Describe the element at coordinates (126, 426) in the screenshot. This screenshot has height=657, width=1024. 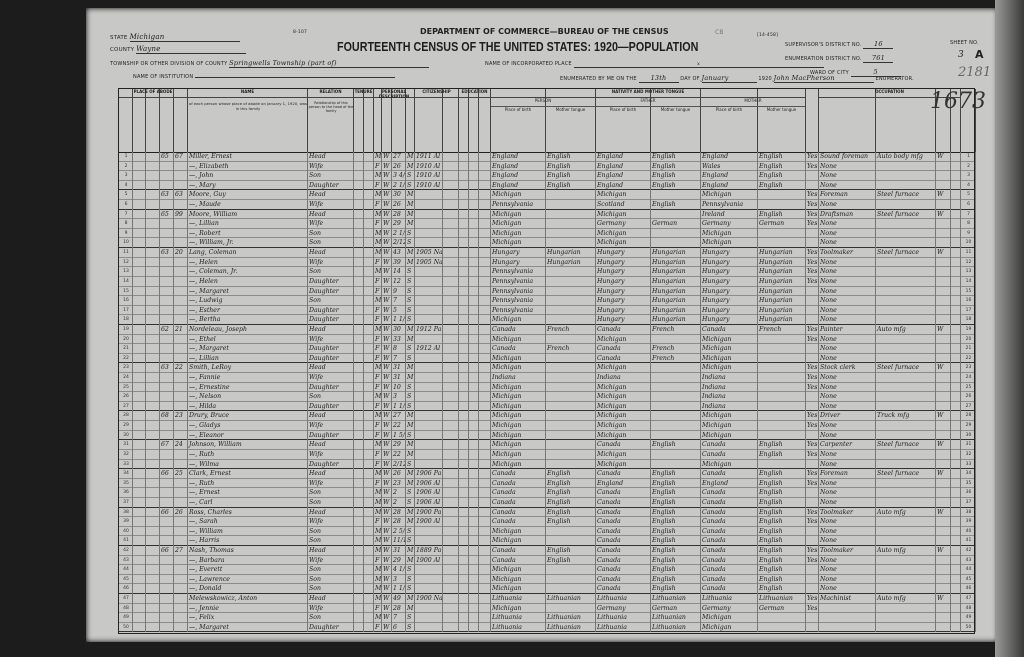
I see `line-number: 29` at that location.